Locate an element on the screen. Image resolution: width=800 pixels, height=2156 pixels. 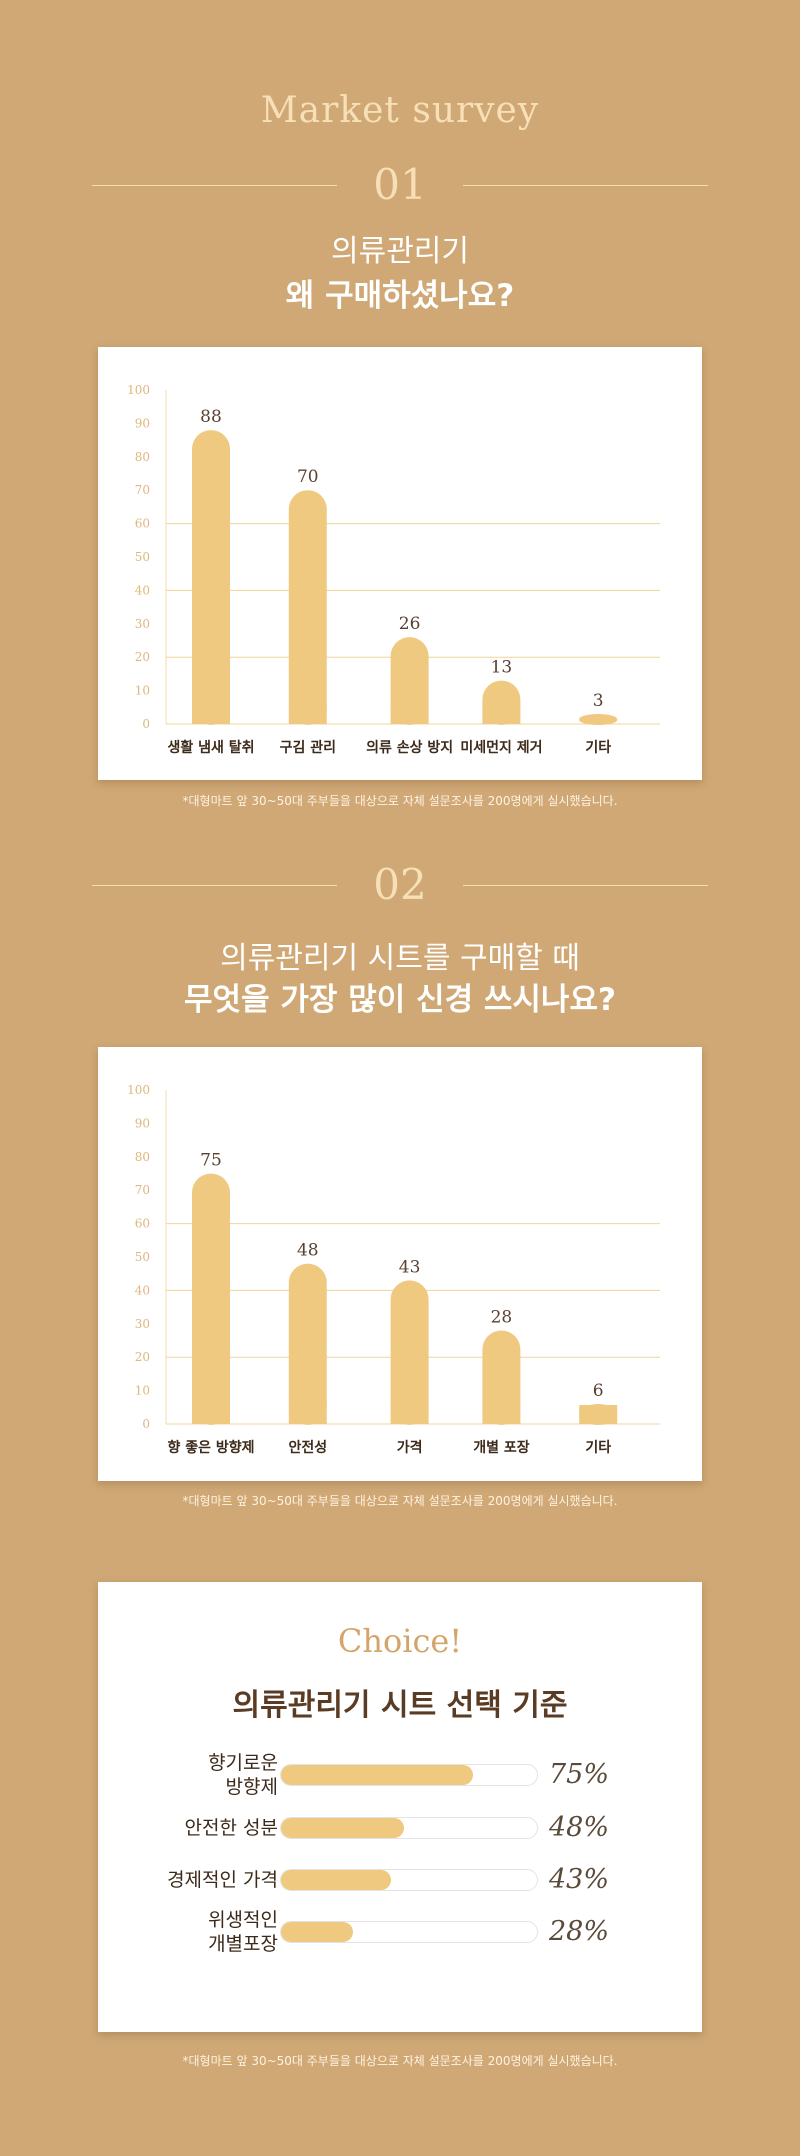
section-number-row: 02 is located at coordinates (400, 885).